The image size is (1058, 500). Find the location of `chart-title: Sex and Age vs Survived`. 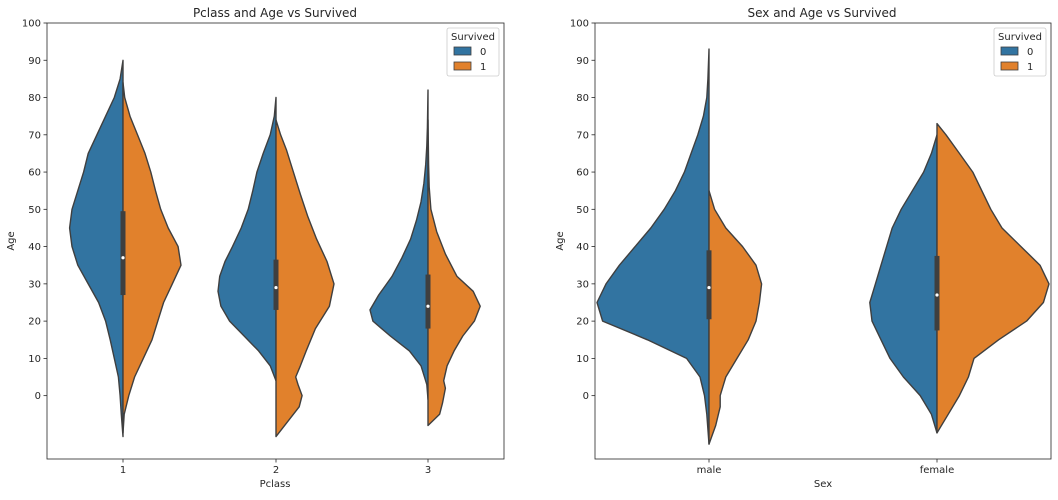

chart-title: Sex and Age vs Survived is located at coordinates (822, 13).